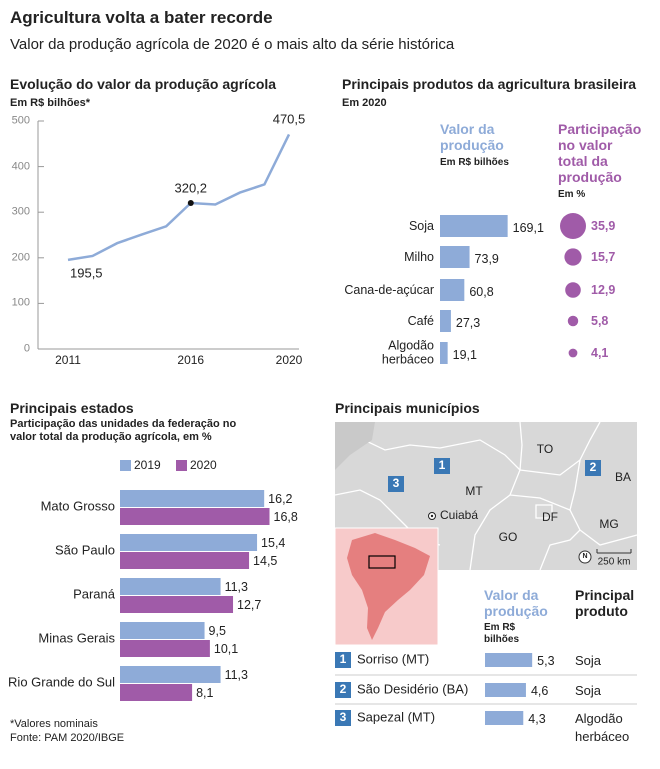  What do you see at coordinates (468, 322) in the screenshot?
I see `data-label: 27,3` at bounding box center [468, 322].